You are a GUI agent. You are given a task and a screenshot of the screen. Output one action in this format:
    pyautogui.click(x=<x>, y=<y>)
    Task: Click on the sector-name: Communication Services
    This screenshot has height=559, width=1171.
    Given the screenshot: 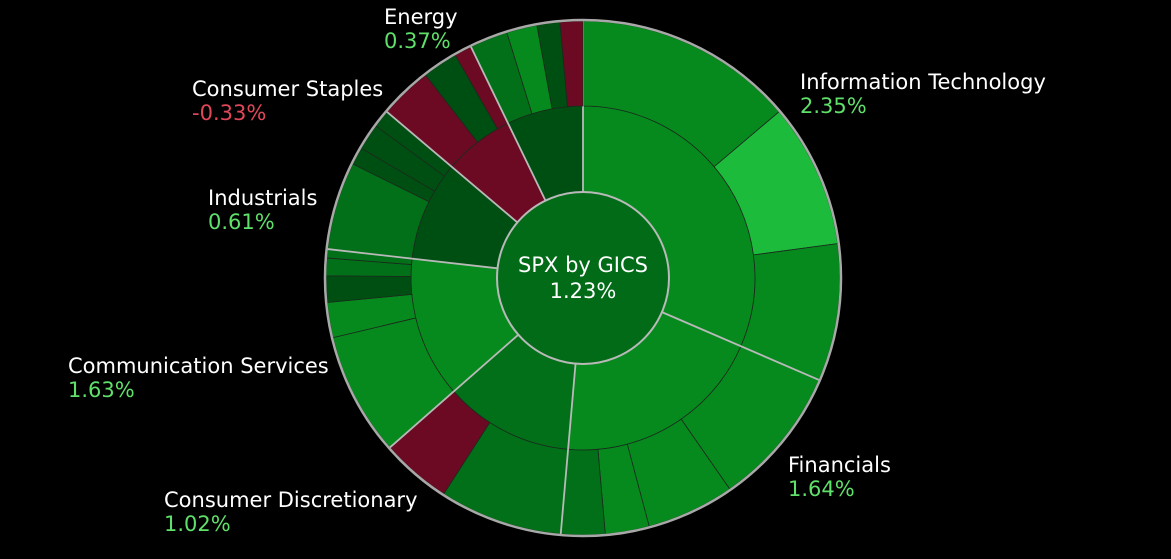 What is the action you would take?
    pyautogui.click(x=198, y=366)
    